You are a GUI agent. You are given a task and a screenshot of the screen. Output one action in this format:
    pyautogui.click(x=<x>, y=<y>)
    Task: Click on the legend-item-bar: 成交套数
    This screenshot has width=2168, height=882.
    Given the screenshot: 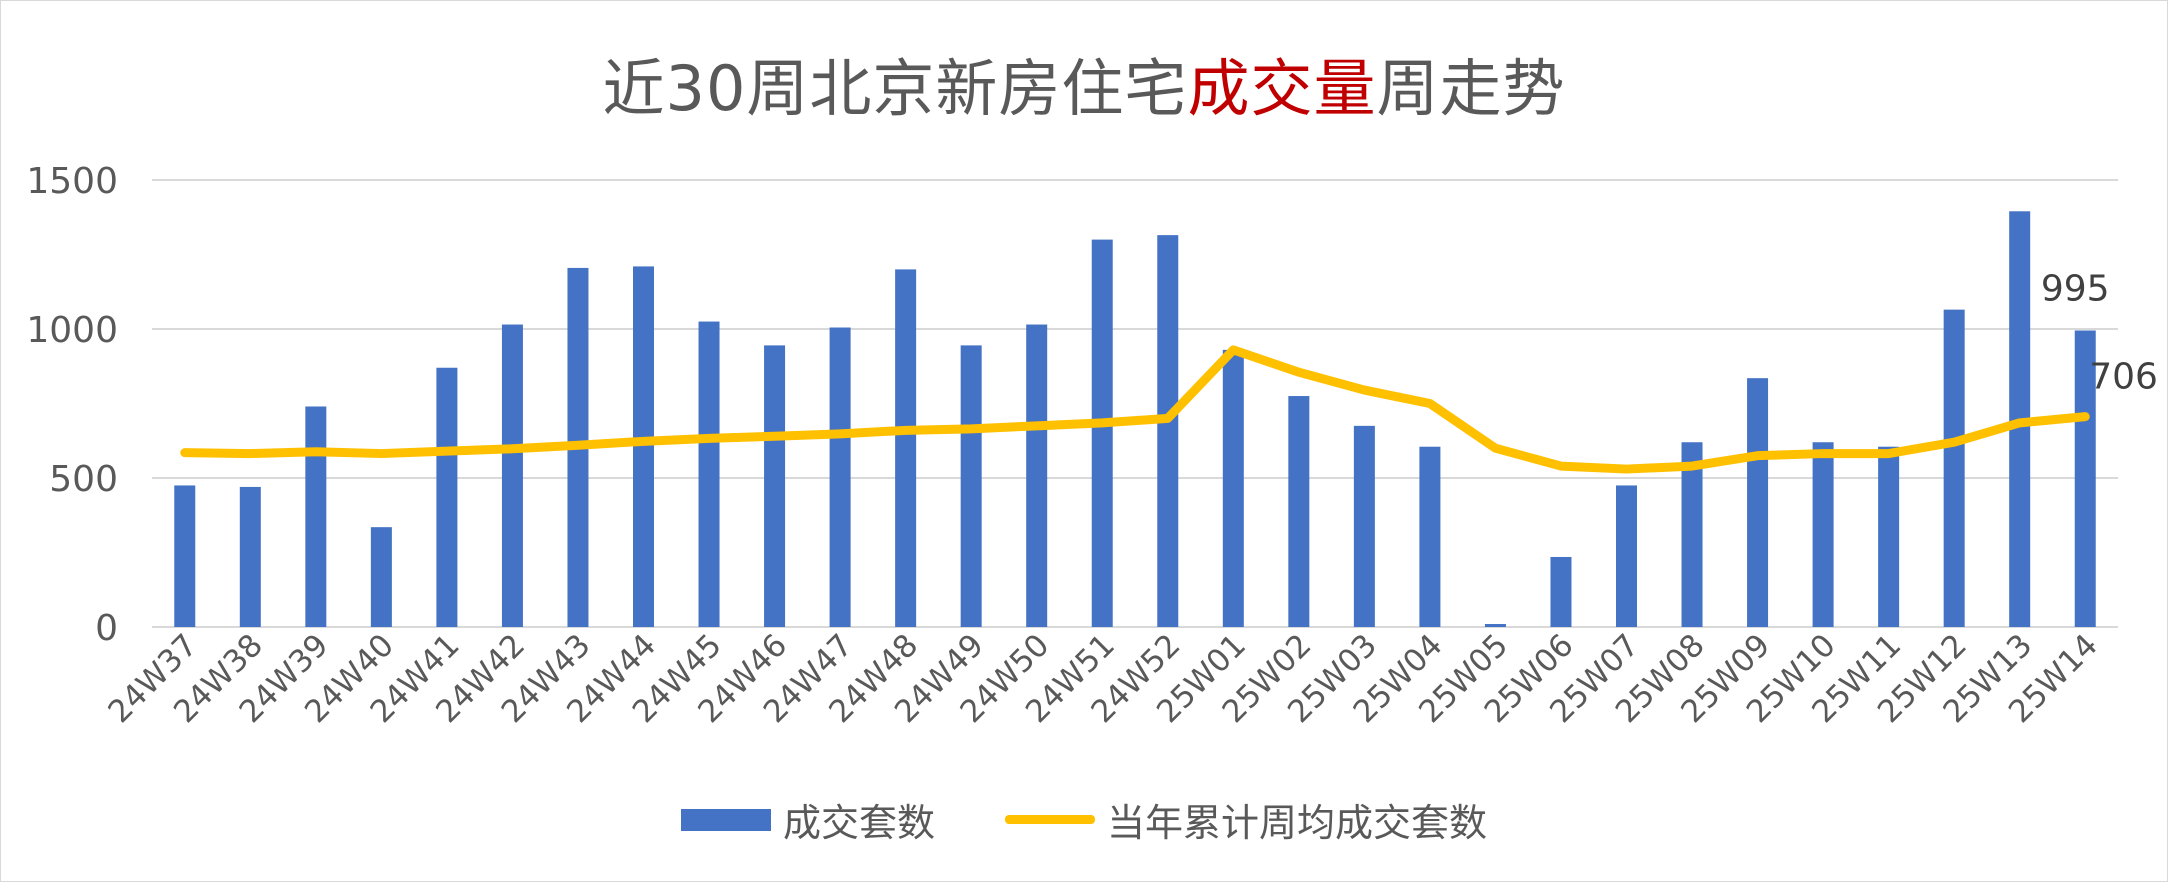 What is the action you would take?
    pyautogui.click(x=807, y=819)
    